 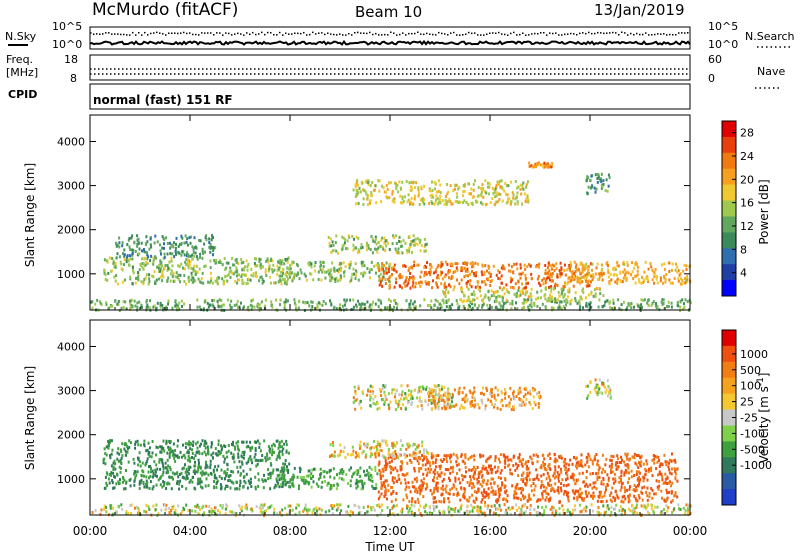 What do you see at coordinates (770, 36) in the screenshot?
I see `noise-search-label: N.Search` at bounding box center [770, 36].